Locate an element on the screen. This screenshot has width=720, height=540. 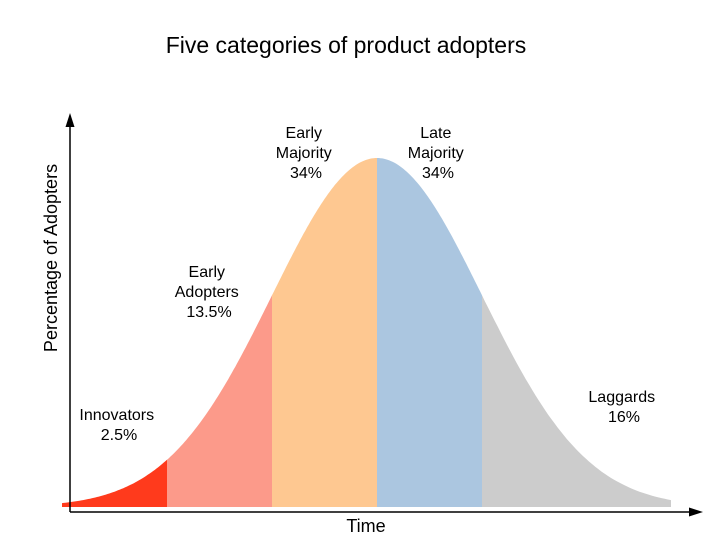
laggards-segment is located at coordinates (576, 401).